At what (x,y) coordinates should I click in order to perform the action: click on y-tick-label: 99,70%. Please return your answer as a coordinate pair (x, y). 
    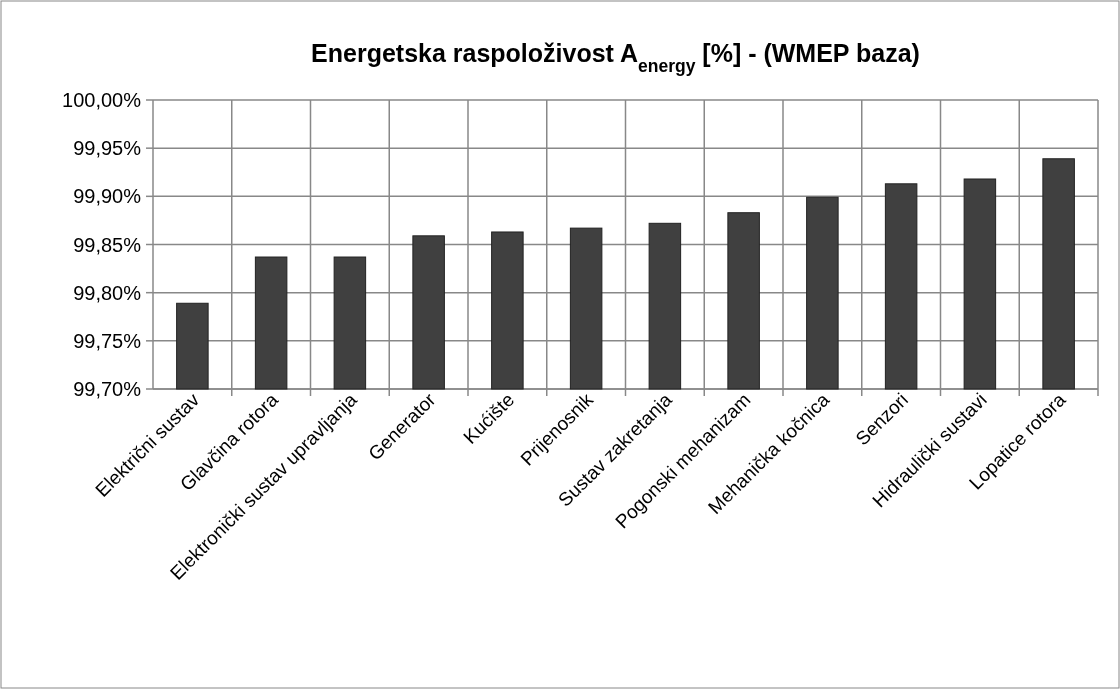
    Looking at the image, I should click on (107, 389).